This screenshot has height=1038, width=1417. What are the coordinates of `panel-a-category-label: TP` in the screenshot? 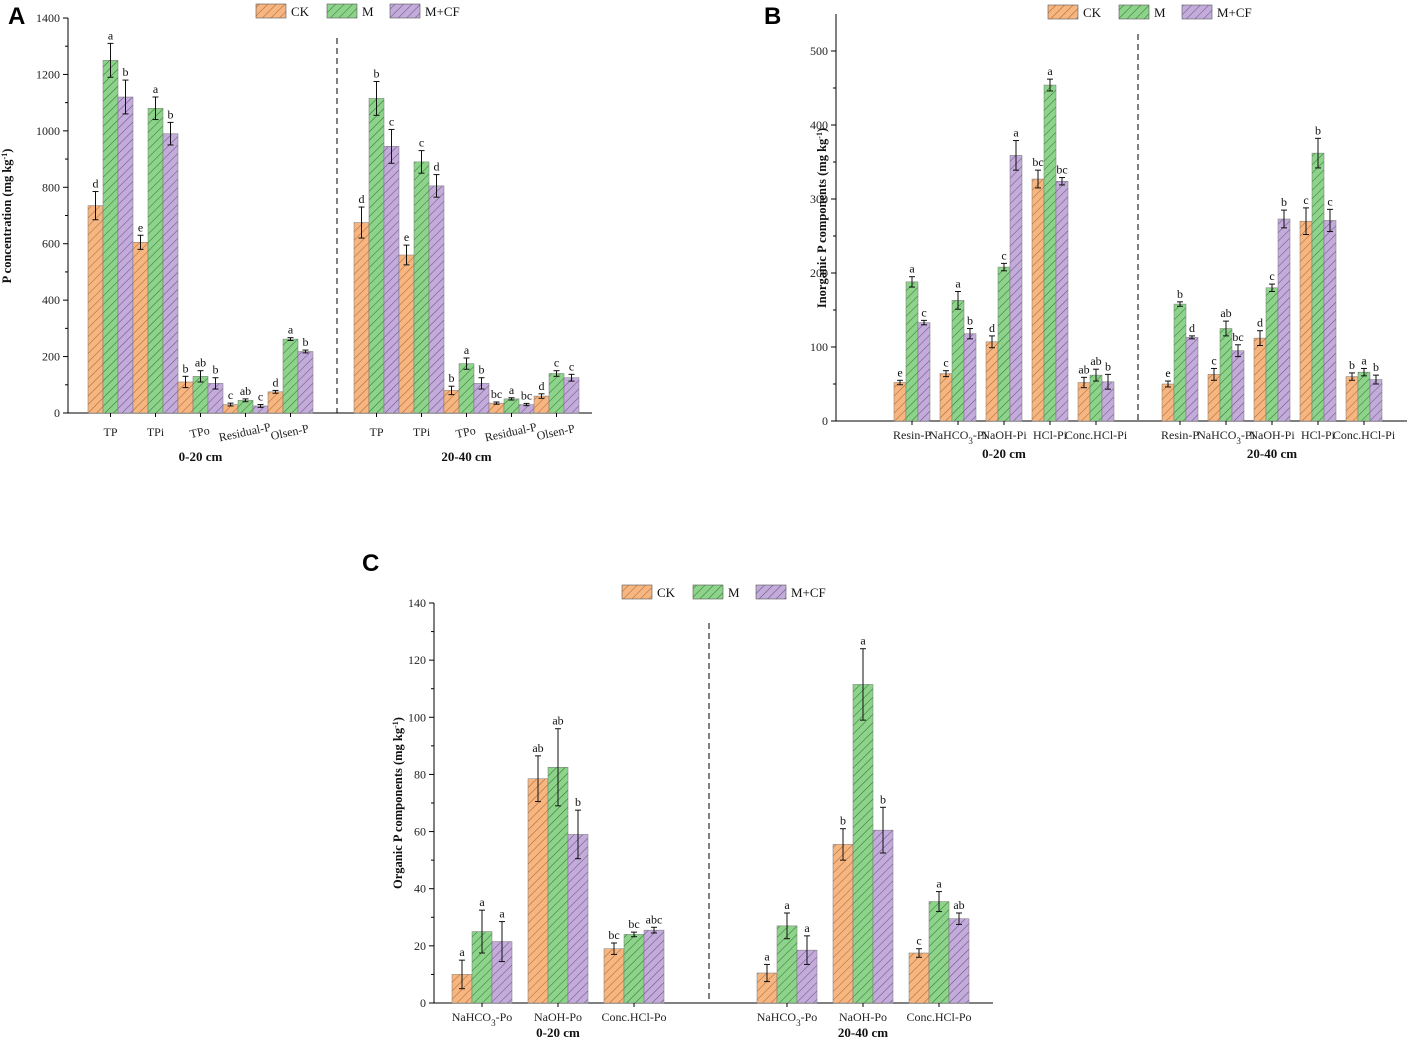 It's located at (376, 432).